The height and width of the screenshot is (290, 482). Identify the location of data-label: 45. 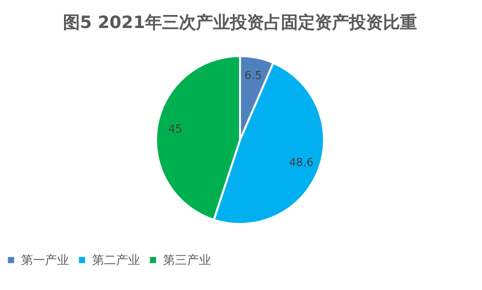
(175, 129).